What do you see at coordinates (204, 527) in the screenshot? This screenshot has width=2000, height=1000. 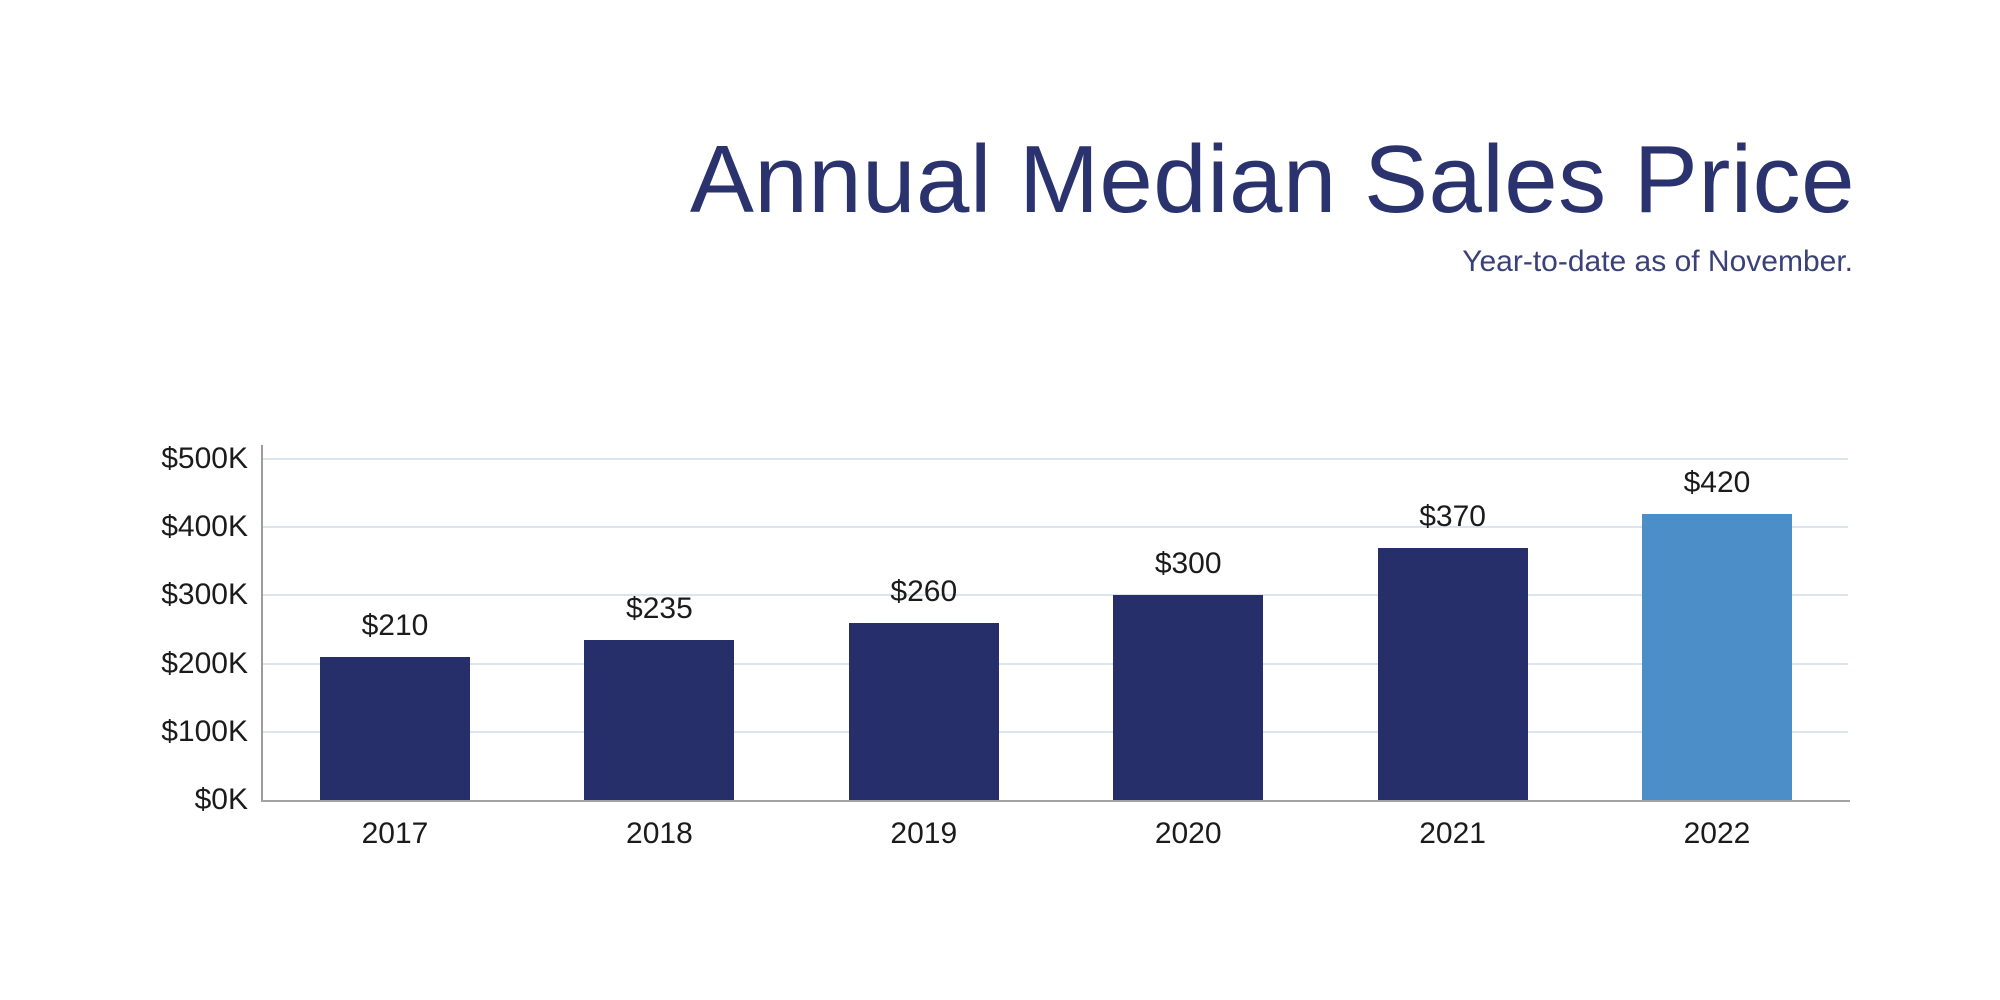 I see `y-tick-label: $400K` at bounding box center [204, 527].